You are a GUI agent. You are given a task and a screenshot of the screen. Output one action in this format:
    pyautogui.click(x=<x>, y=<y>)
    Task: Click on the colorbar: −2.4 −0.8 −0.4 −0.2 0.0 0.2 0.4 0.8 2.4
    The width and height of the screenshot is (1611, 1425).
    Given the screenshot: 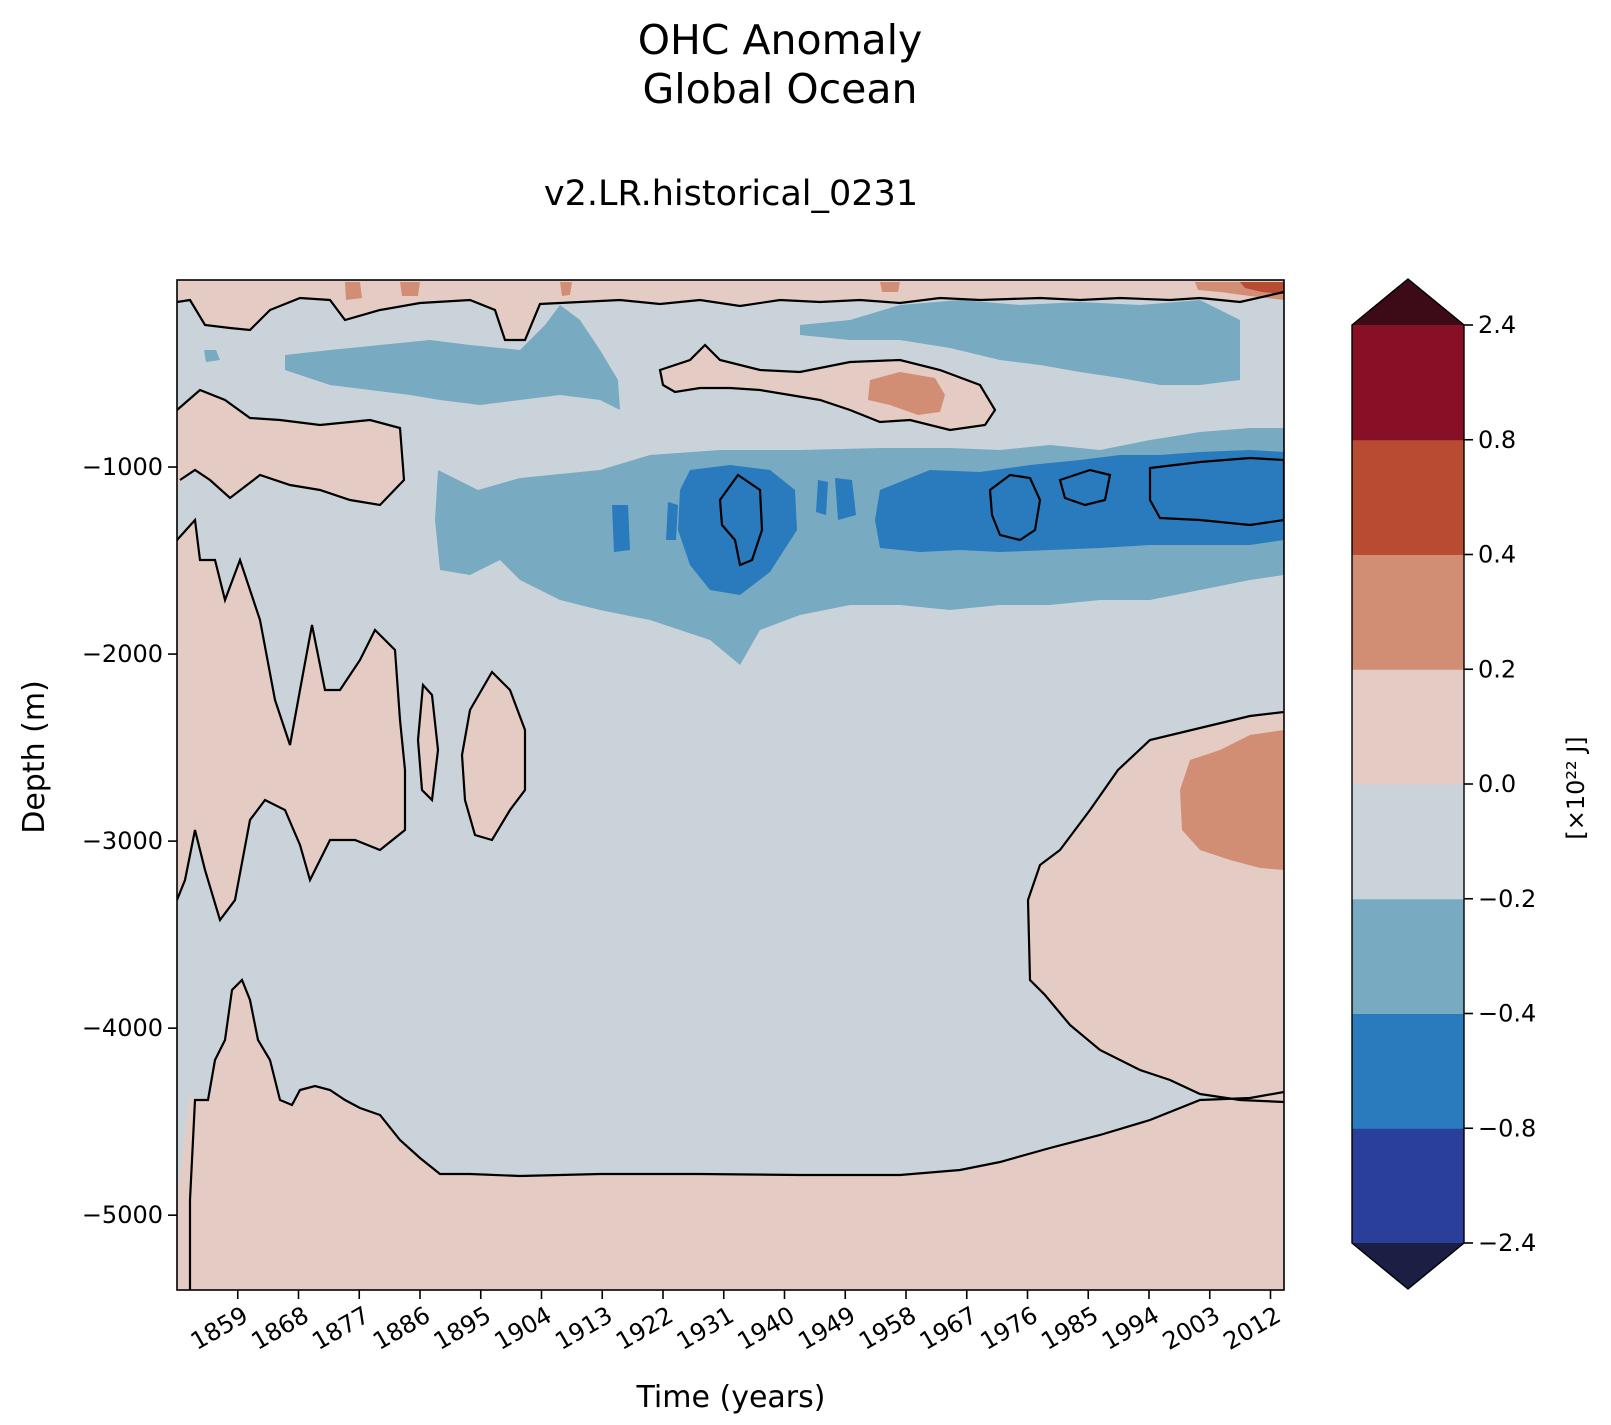 What is the action you would take?
    pyautogui.click(x=1443, y=784)
    